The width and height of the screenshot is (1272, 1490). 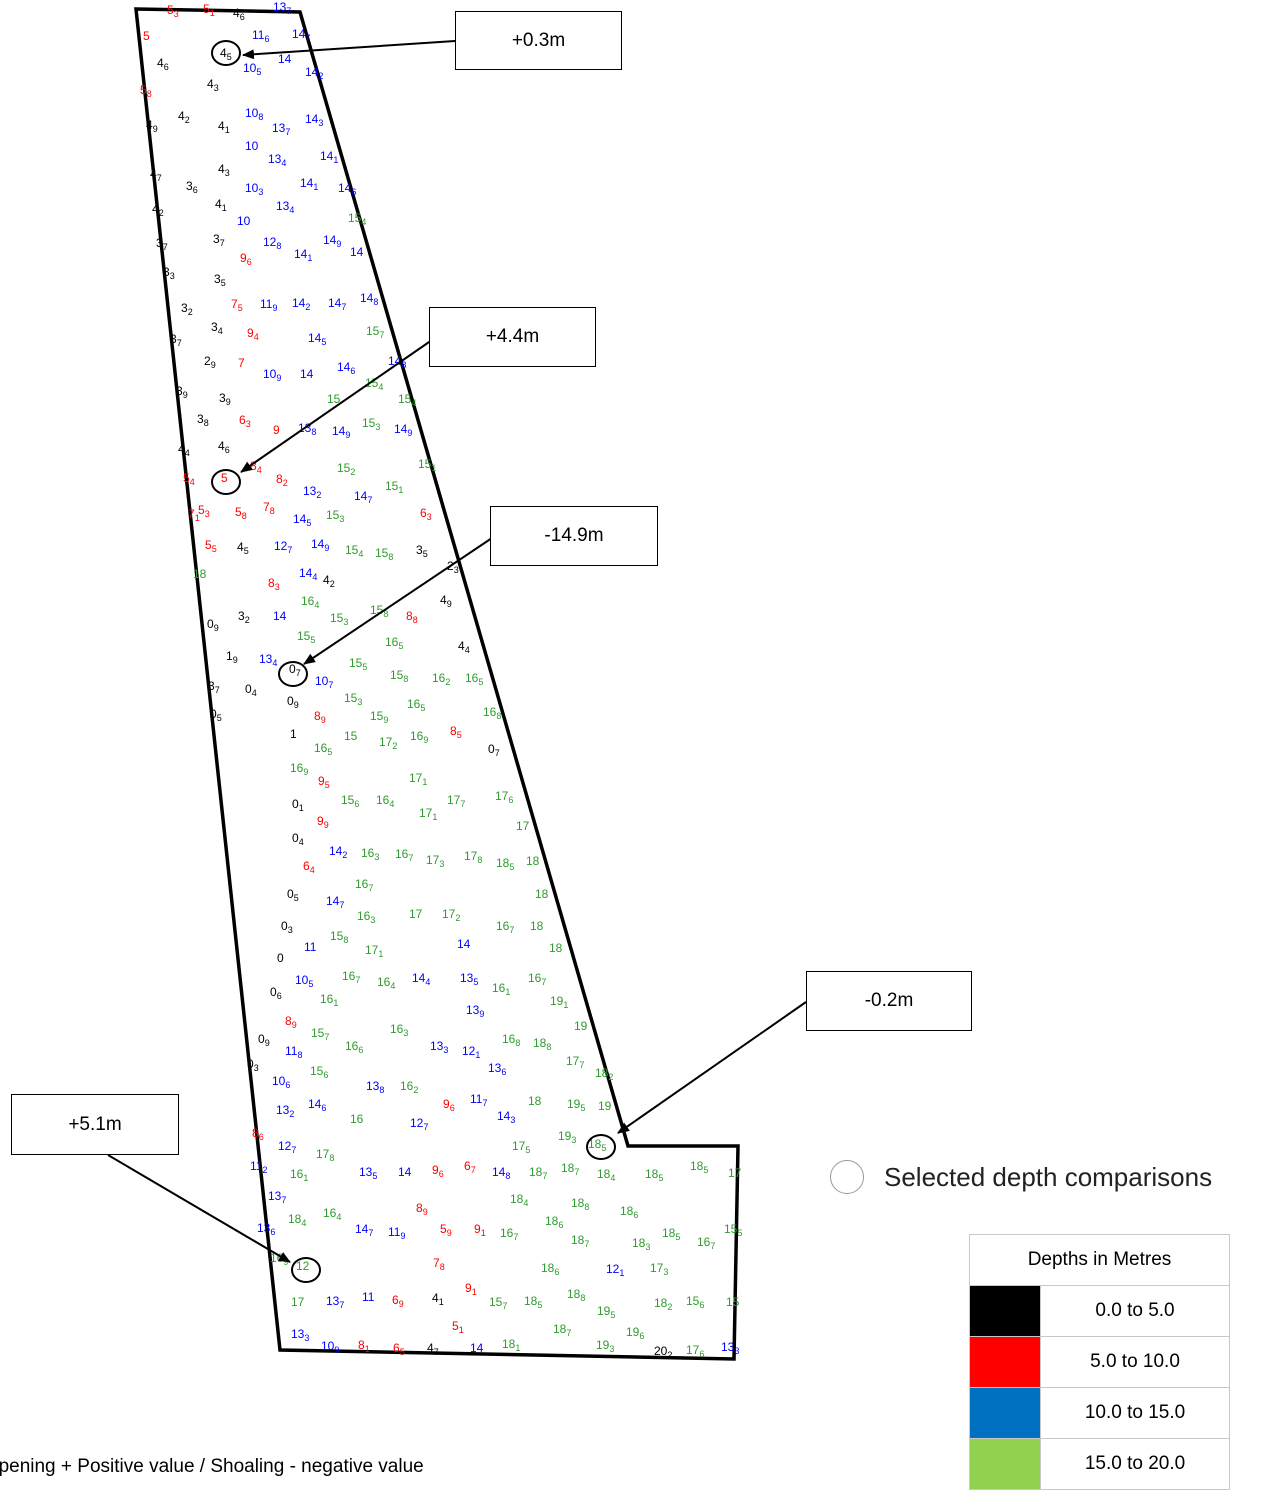 What do you see at coordinates (330, 1347) in the screenshot?
I see `depth-sounding: 109` at bounding box center [330, 1347].